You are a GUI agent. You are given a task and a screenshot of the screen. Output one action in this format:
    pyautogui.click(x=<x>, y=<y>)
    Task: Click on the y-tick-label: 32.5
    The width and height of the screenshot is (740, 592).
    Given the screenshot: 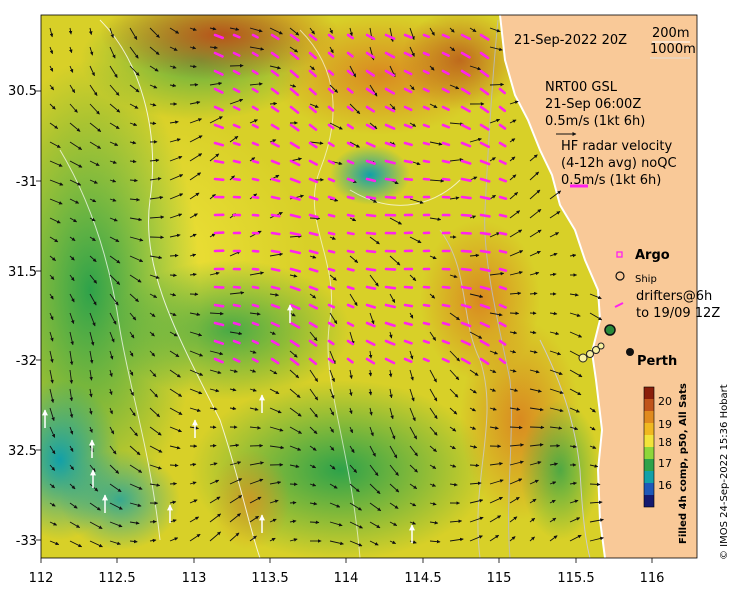 What is the action you would take?
    pyautogui.click(x=22, y=451)
    